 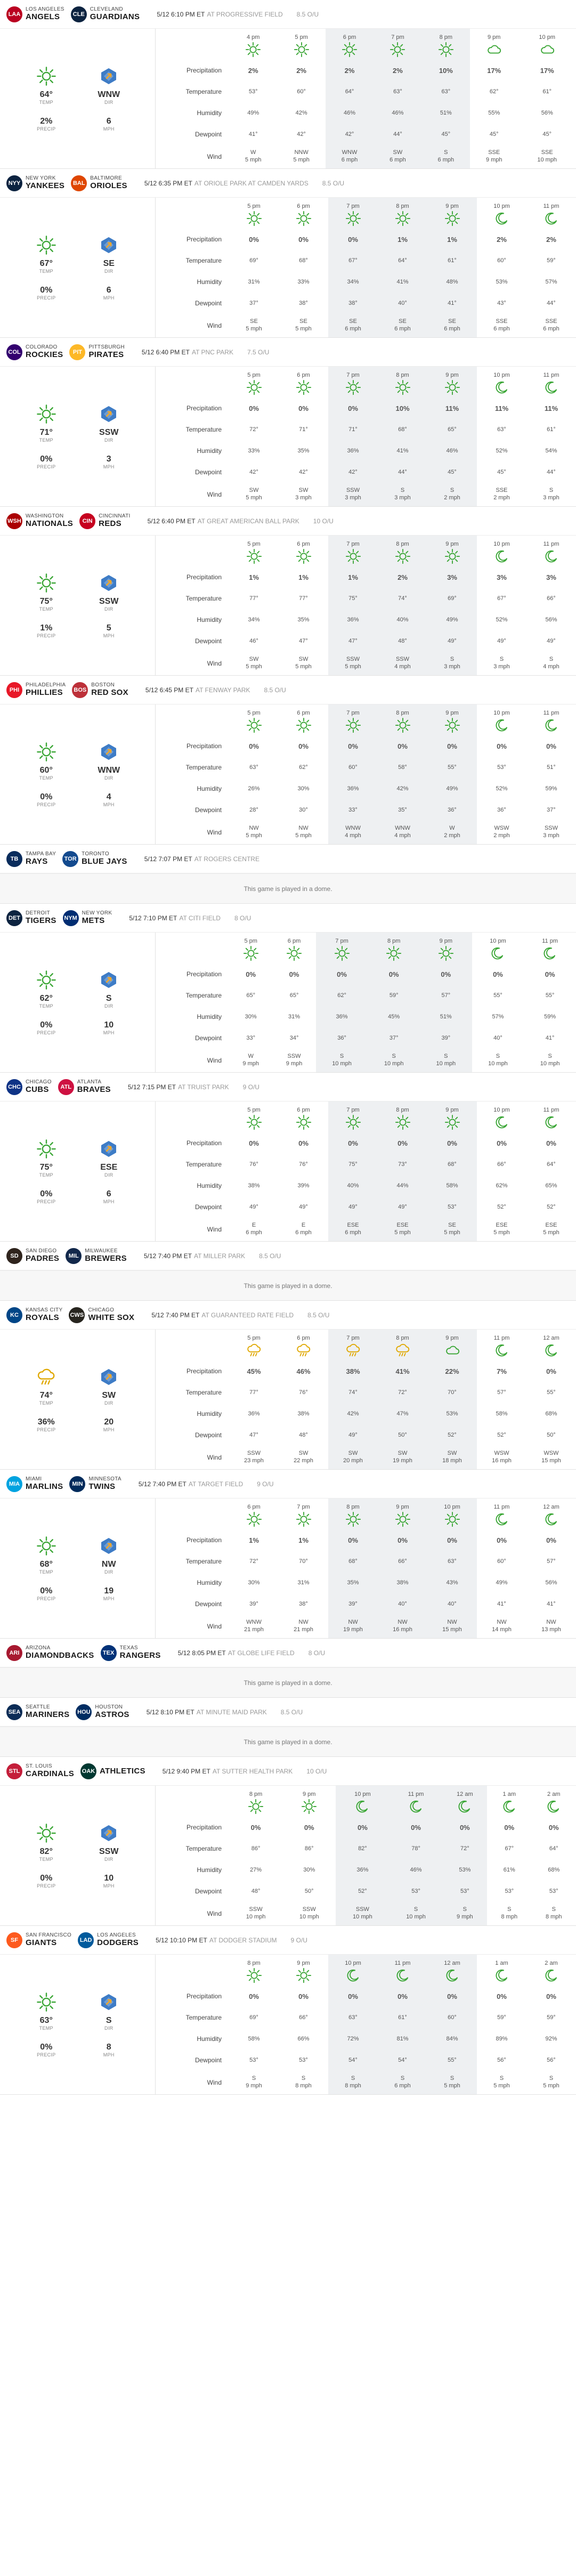 I want to click on hour-label: 10 pm, so click(x=498, y=941).